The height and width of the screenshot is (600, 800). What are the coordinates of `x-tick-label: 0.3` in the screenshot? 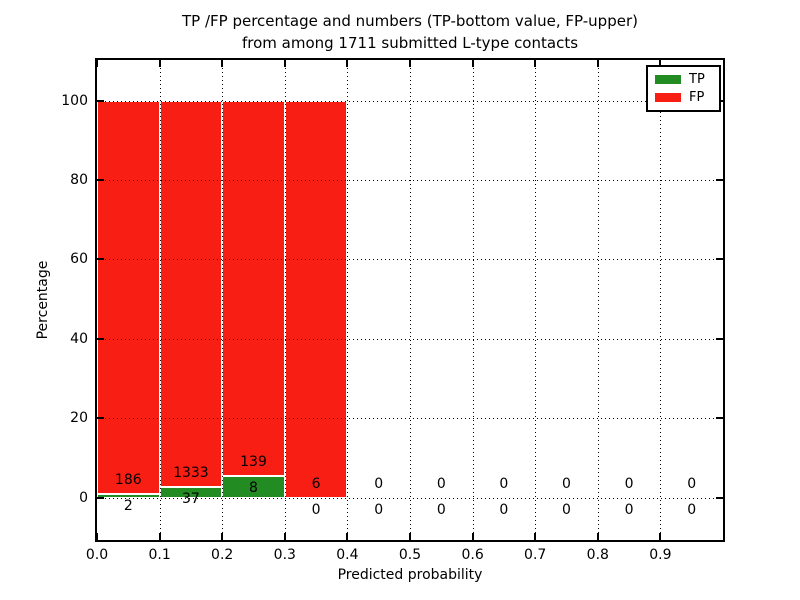 It's located at (284, 555).